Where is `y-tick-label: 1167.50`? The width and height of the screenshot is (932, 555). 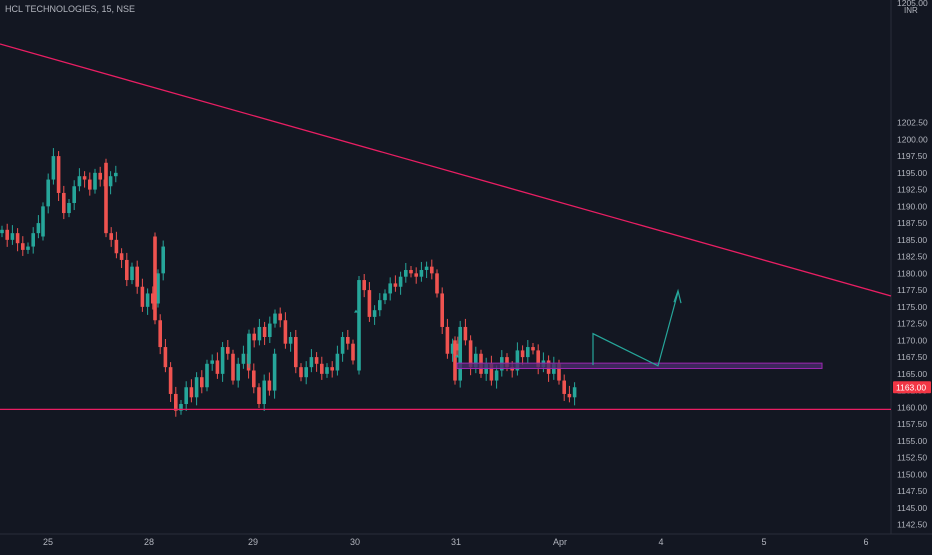
y-tick-label: 1167.50 is located at coordinates (912, 357).